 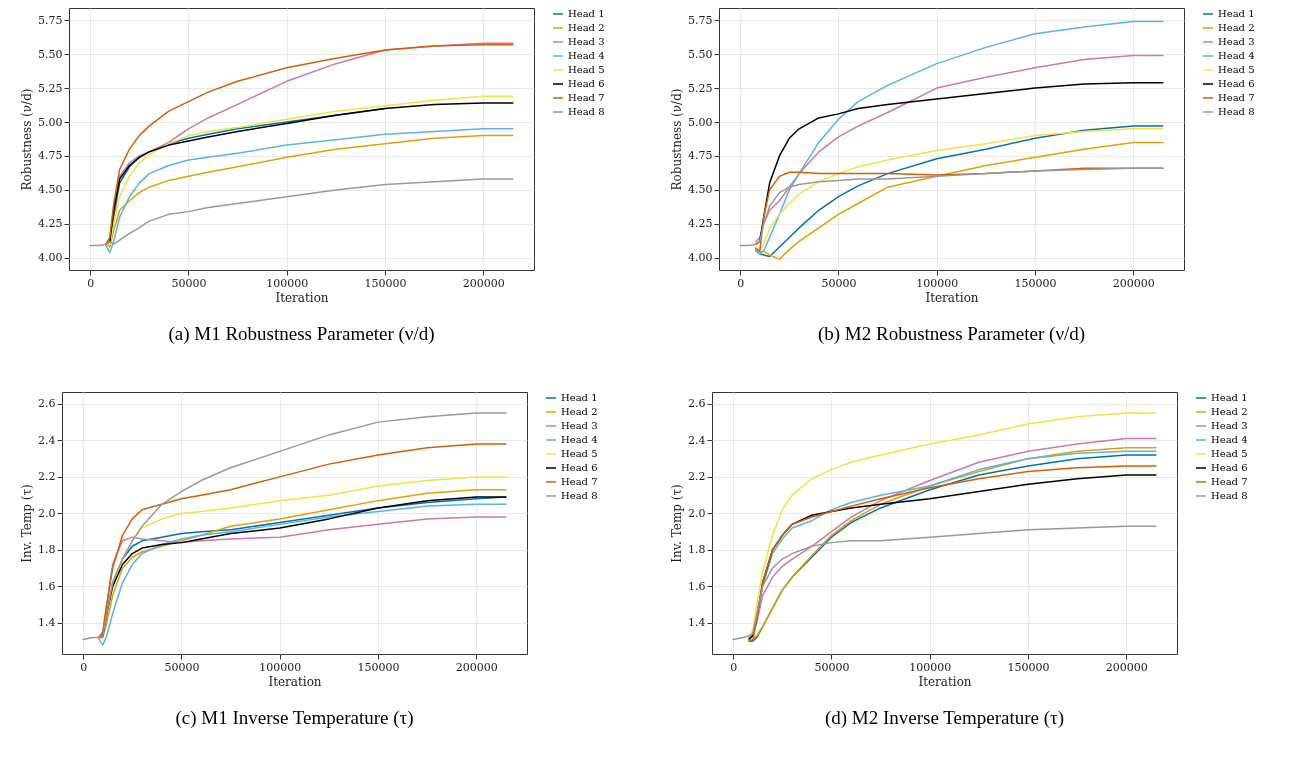 I want to click on text: (d) M2 Inverse Temperature (τ), so click(x=944, y=718).